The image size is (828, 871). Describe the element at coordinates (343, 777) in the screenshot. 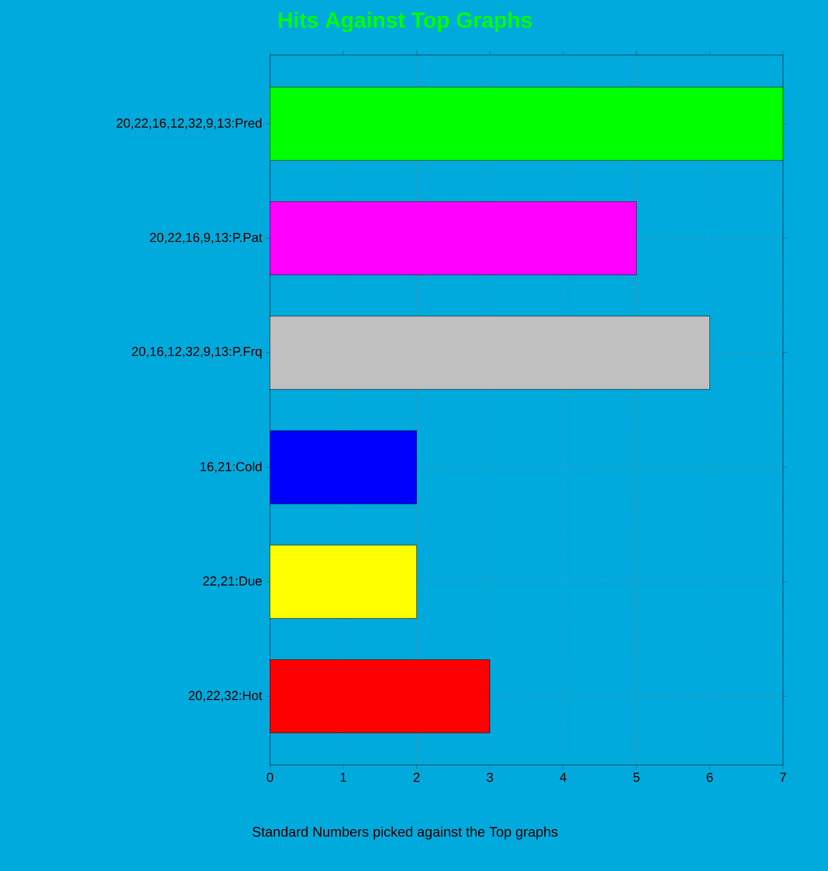

I see `x-tick-label: 1` at that location.